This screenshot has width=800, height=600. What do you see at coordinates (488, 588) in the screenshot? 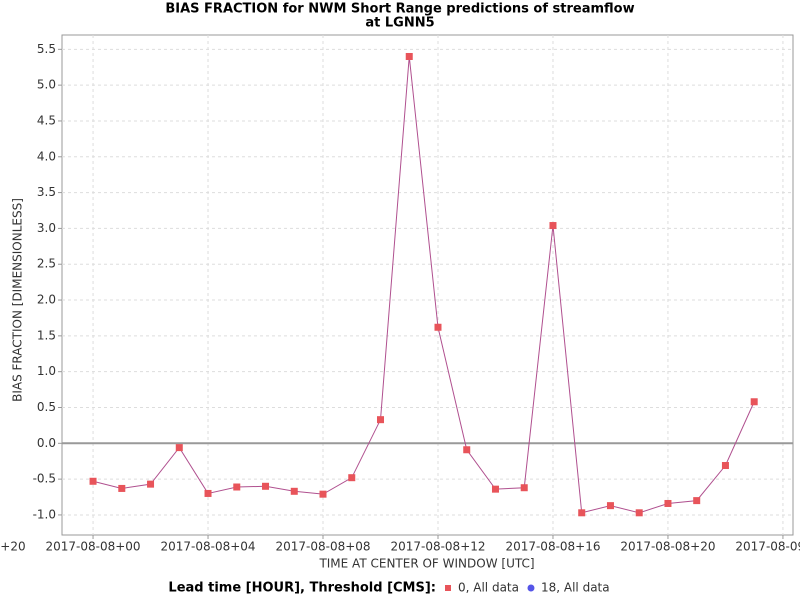
I see `legend-label: 0, All data` at bounding box center [488, 588].